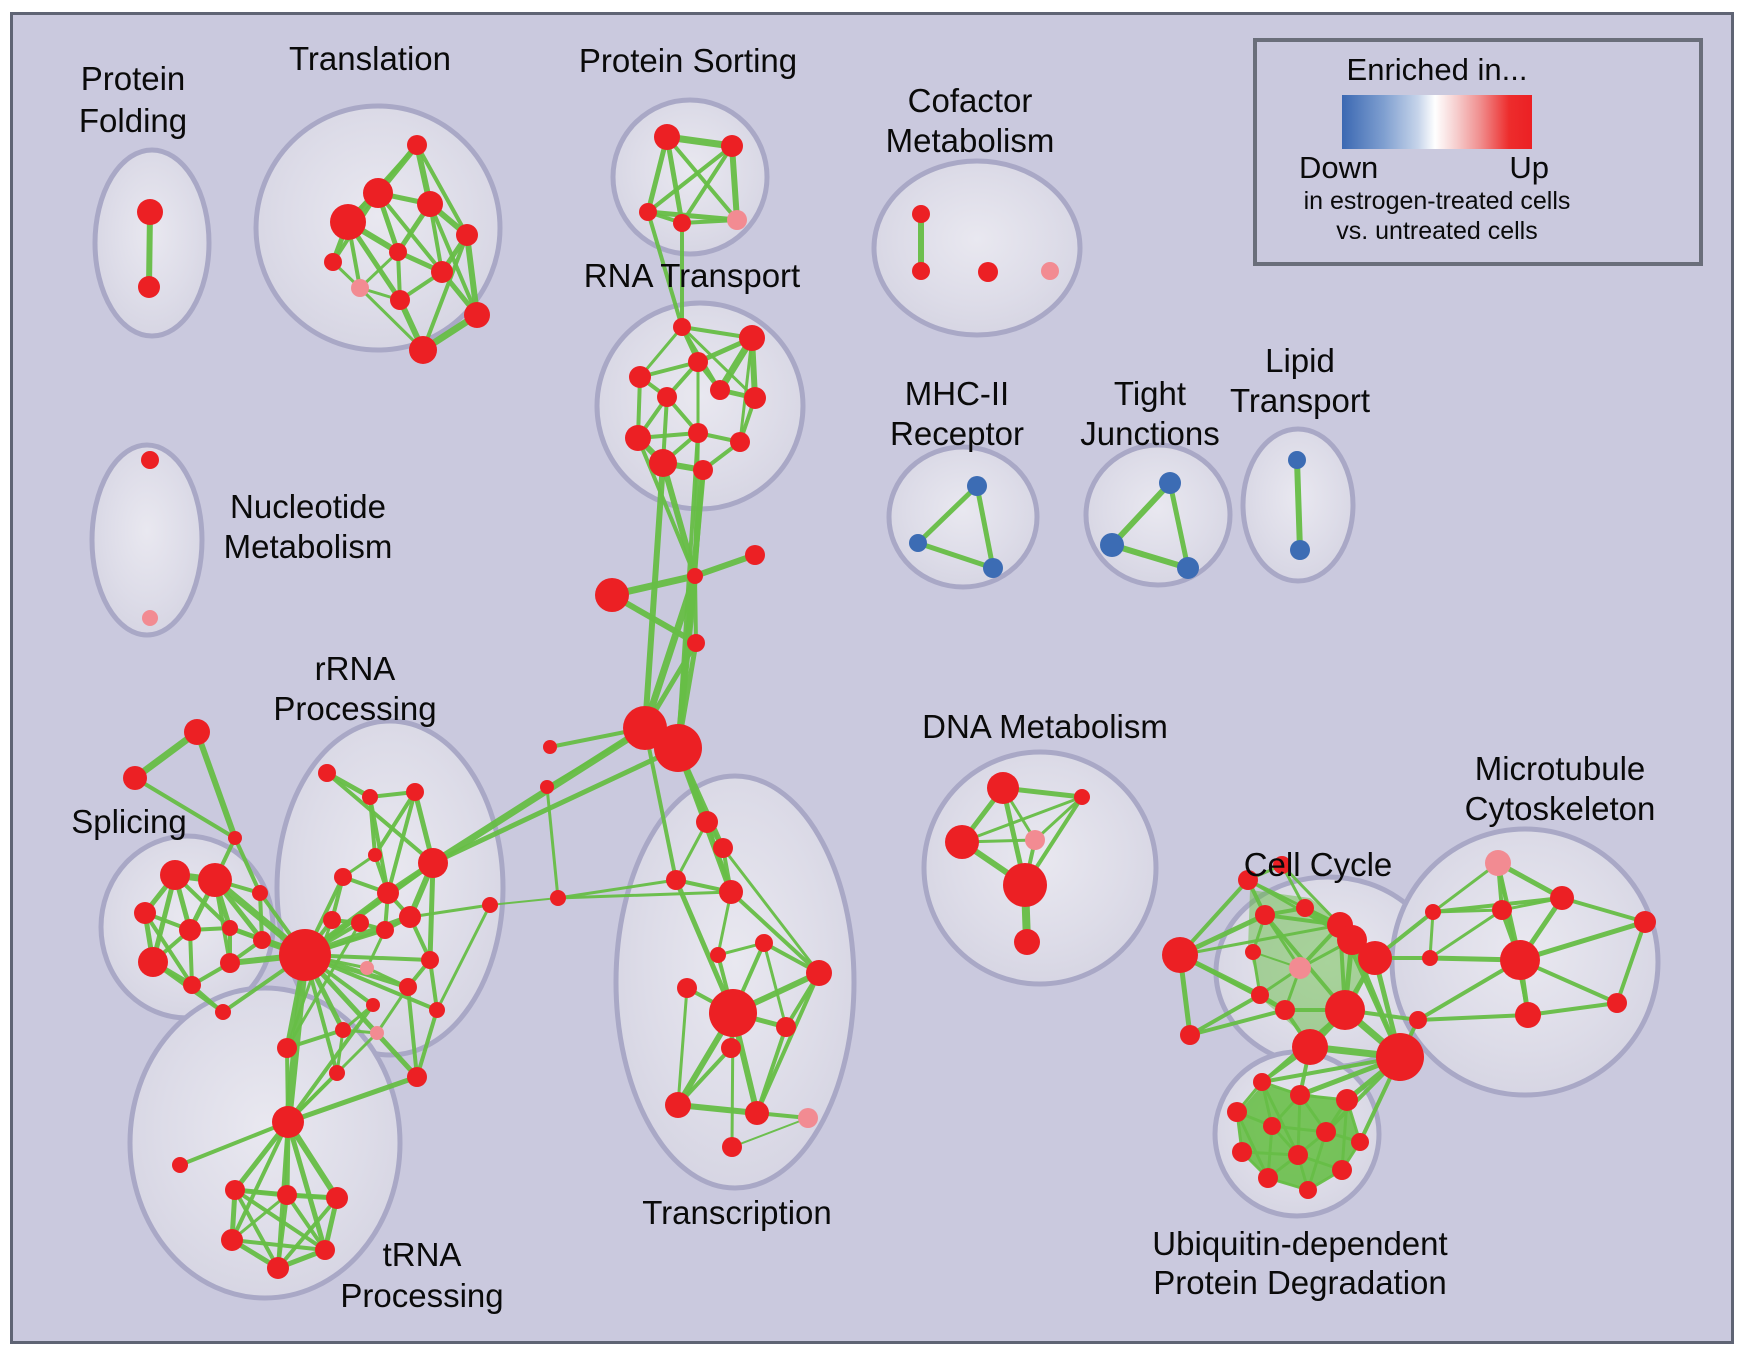 The width and height of the screenshot is (1750, 1360). Describe the element at coordinates (133, 120) in the screenshot. I see `cluster-label-line: Folding` at that location.